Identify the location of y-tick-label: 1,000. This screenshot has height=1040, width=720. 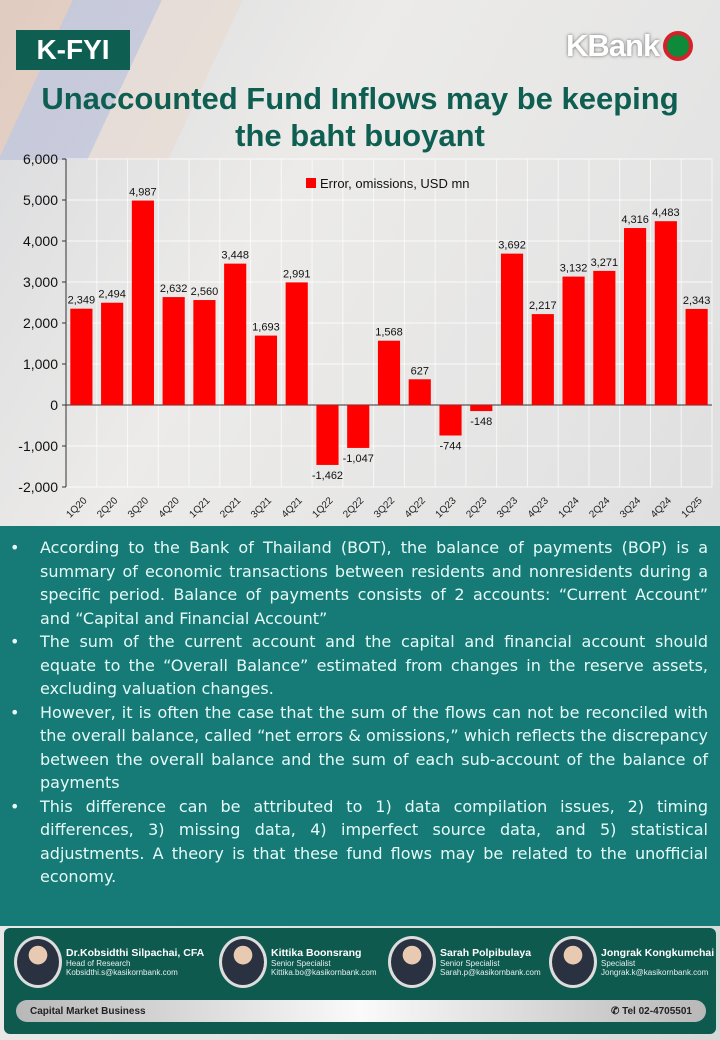
(40, 364).